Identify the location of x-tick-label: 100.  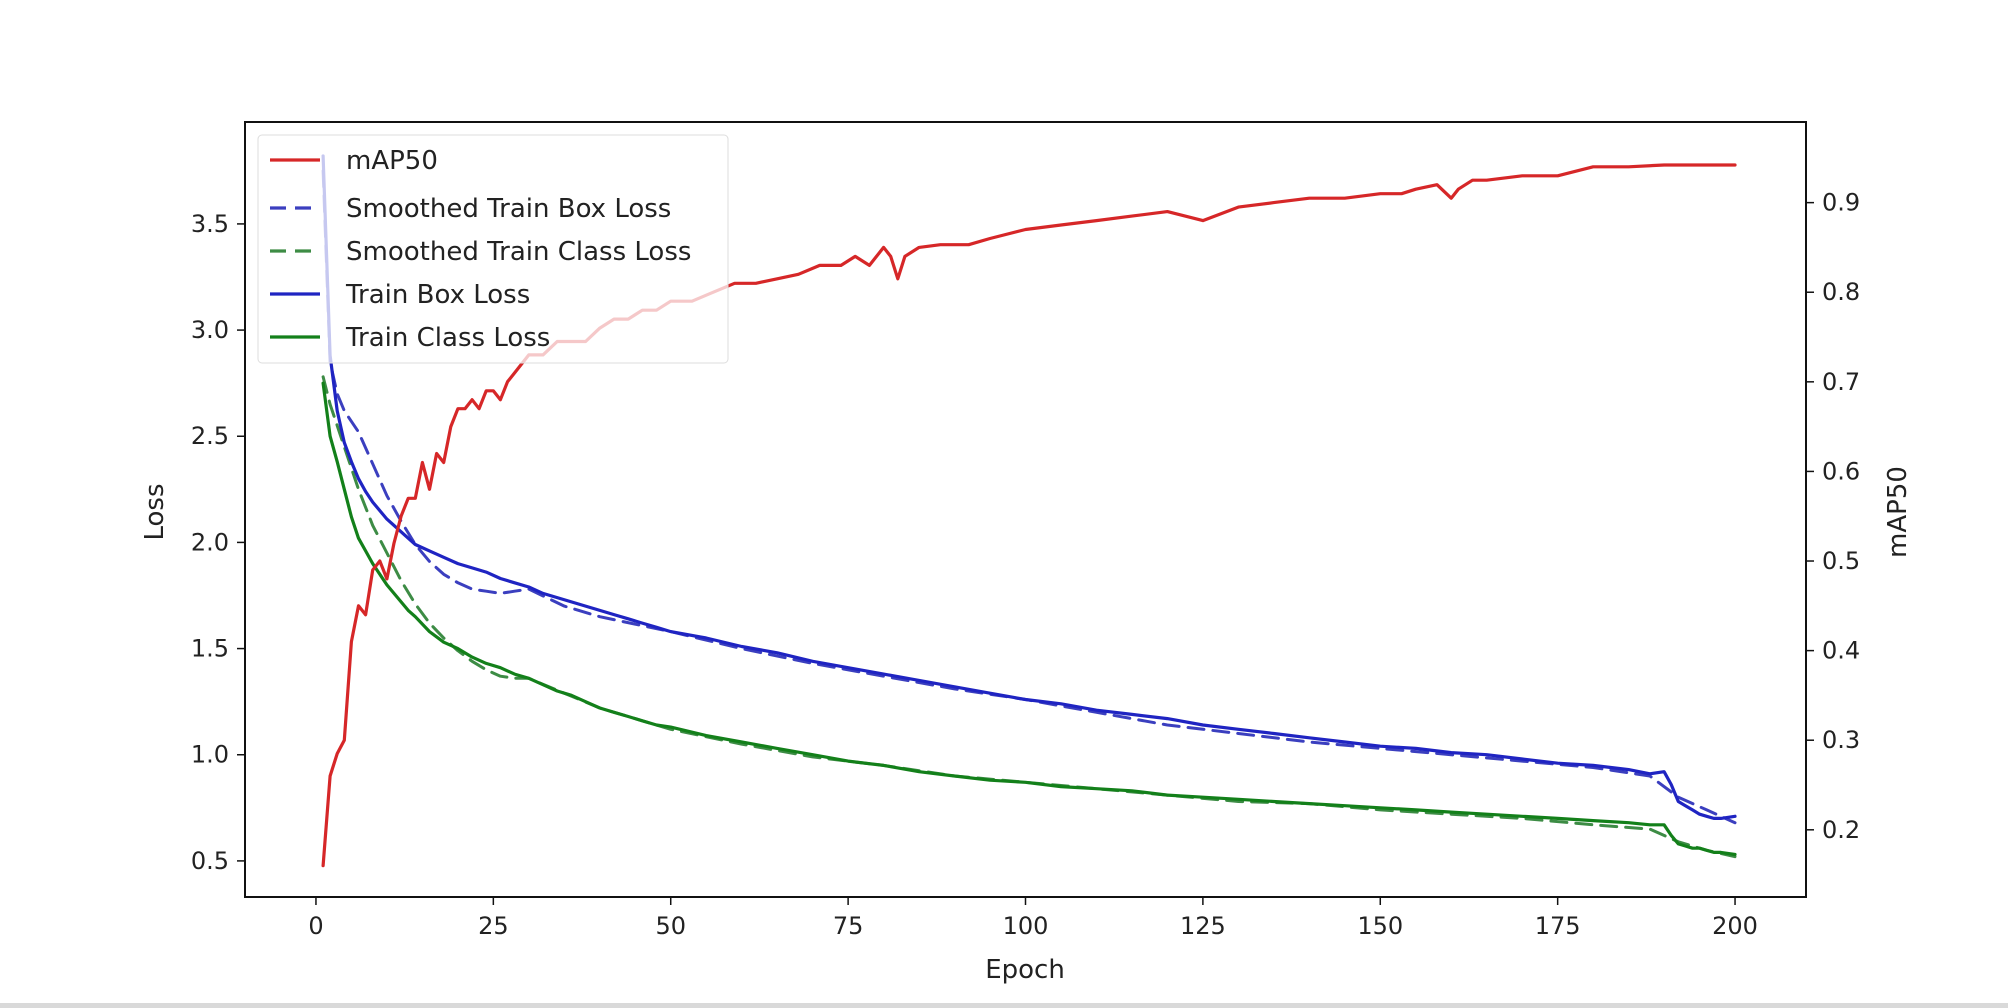
(1026, 926).